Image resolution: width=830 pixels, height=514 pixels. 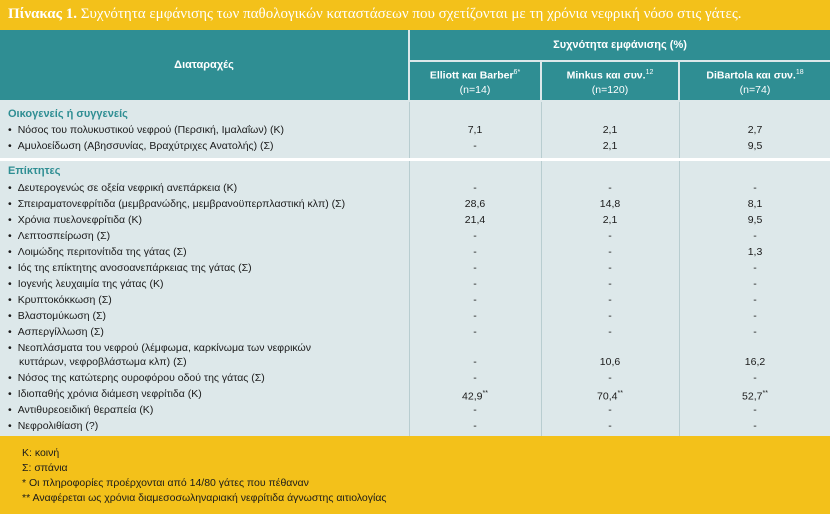 I want to click on column-n: (n=14), so click(x=475, y=89).